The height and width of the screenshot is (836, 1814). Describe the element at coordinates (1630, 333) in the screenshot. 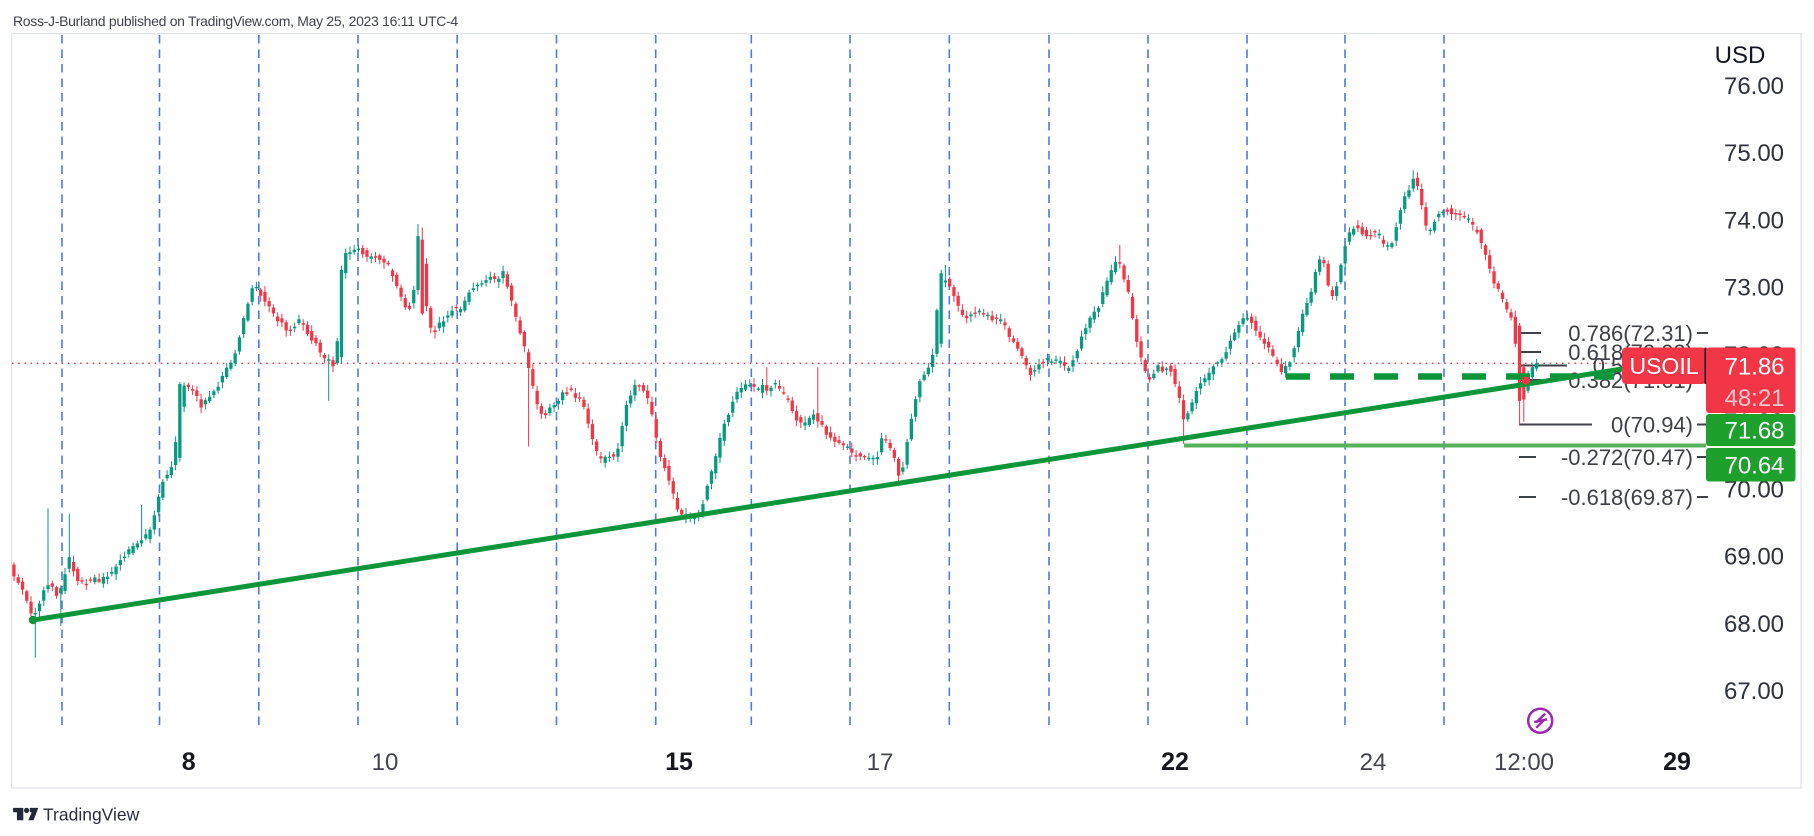

I see `svg-text: 0.786(72.31)` at that location.